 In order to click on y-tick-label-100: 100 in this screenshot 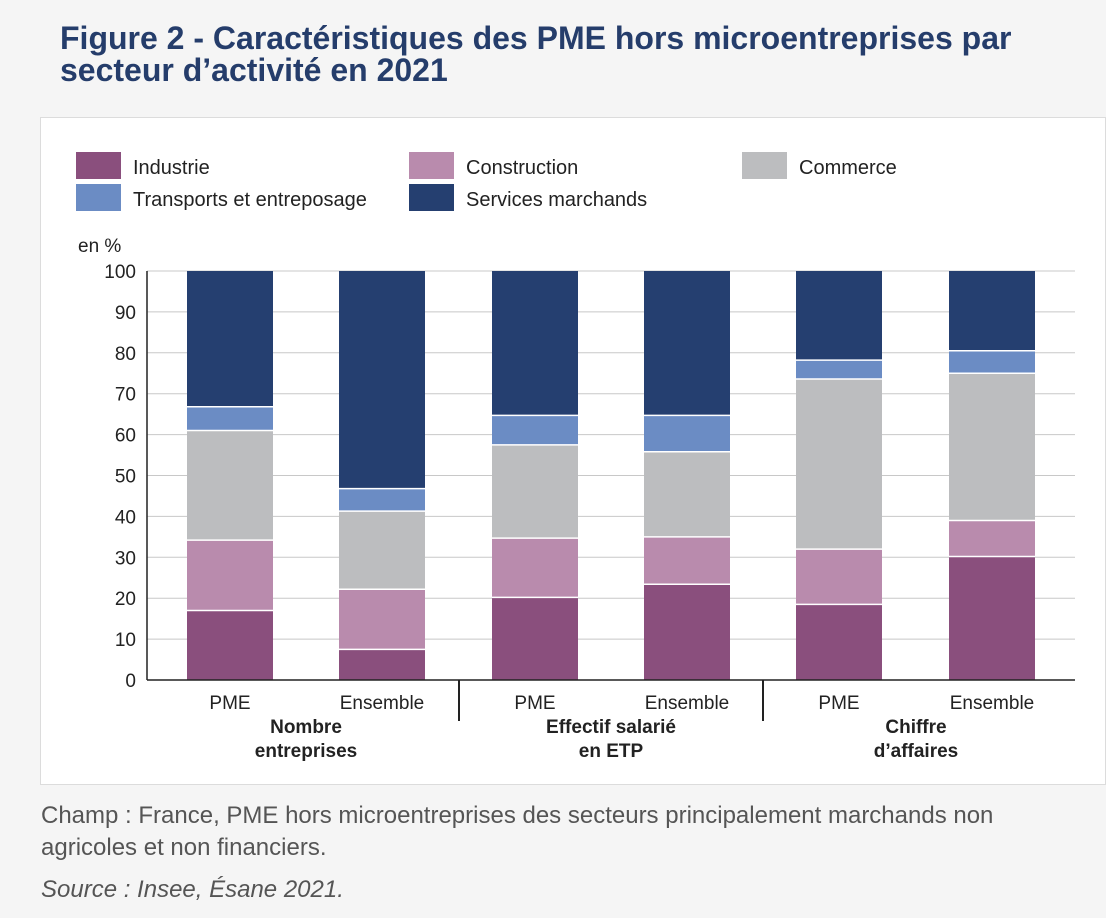, I will do `click(120, 272)`.